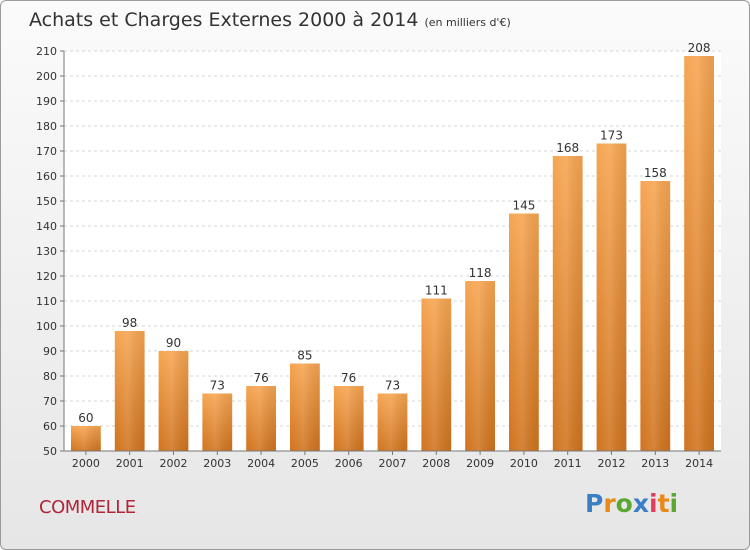  Describe the element at coordinates (640, 503) in the screenshot. I see `logo-letter: x` at that location.